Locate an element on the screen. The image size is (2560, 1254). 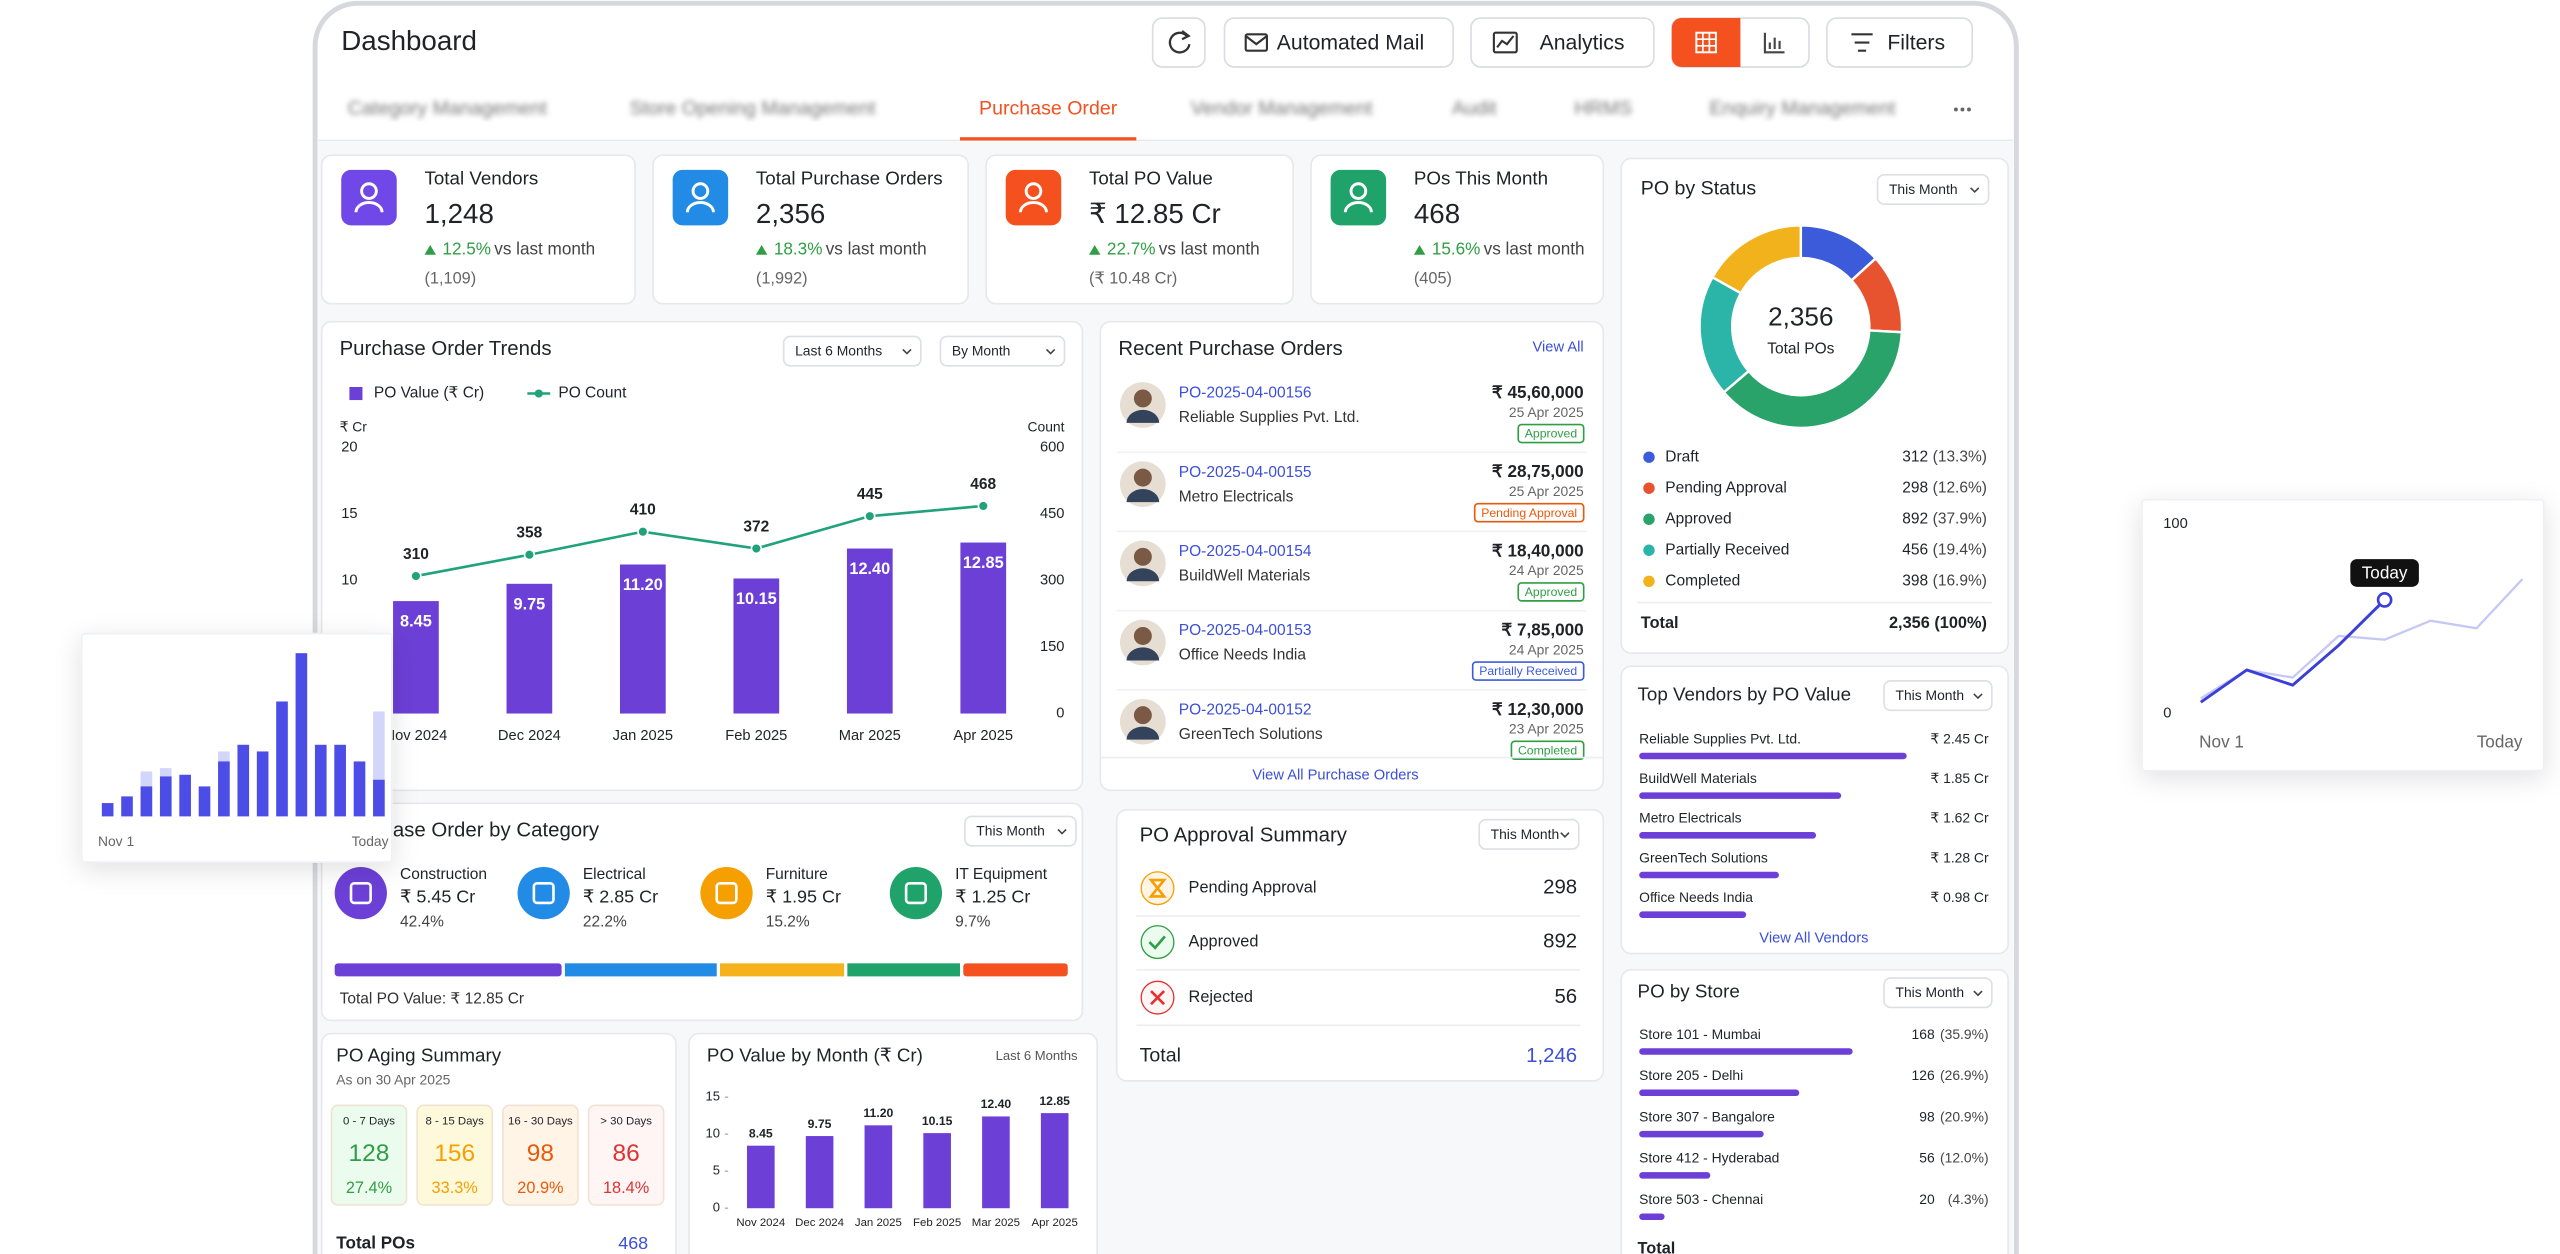
legend-value: 312 is located at coordinates (1915, 456).